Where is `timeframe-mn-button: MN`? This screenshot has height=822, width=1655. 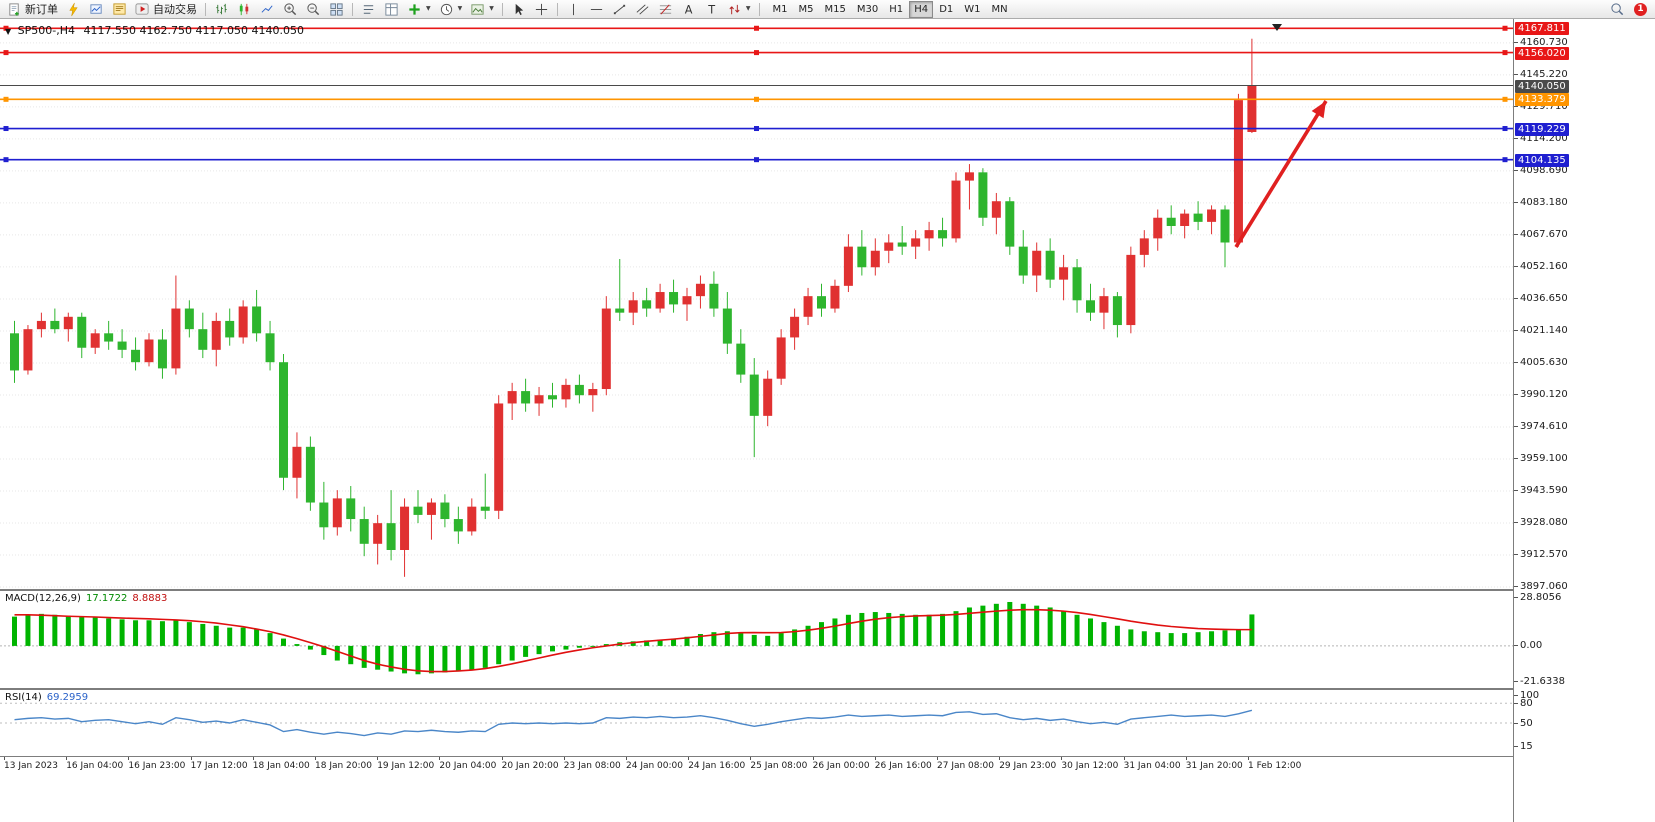 timeframe-mn-button: MN is located at coordinates (1000, 9).